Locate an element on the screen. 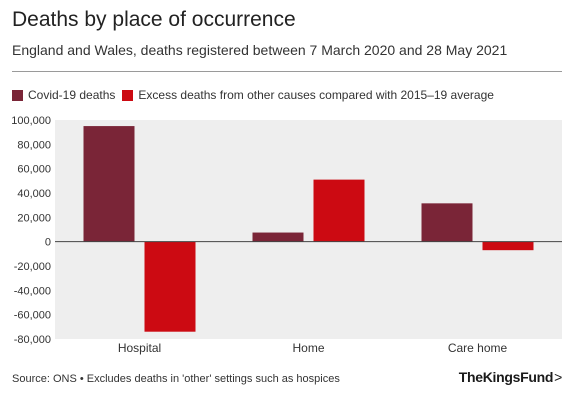  x-tick-label: Hospital is located at coordinates (139, 348).